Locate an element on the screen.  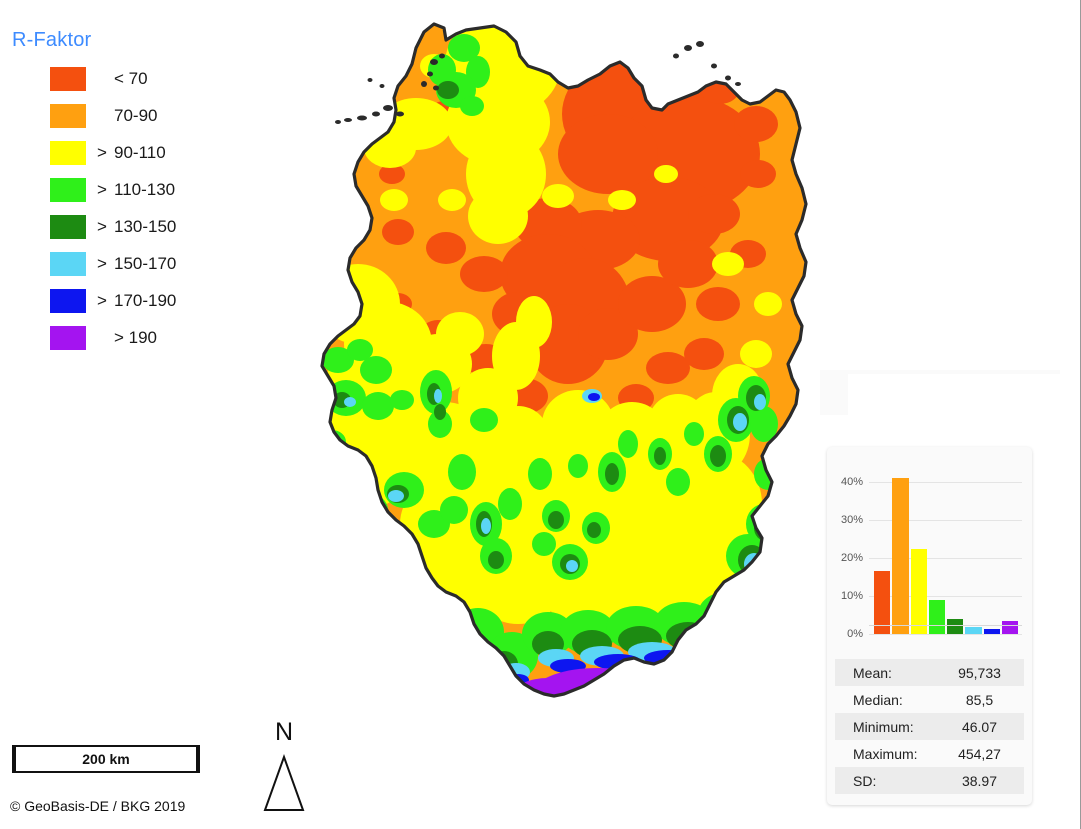
statistic-label: Median: is located at coordinates (878, 699).